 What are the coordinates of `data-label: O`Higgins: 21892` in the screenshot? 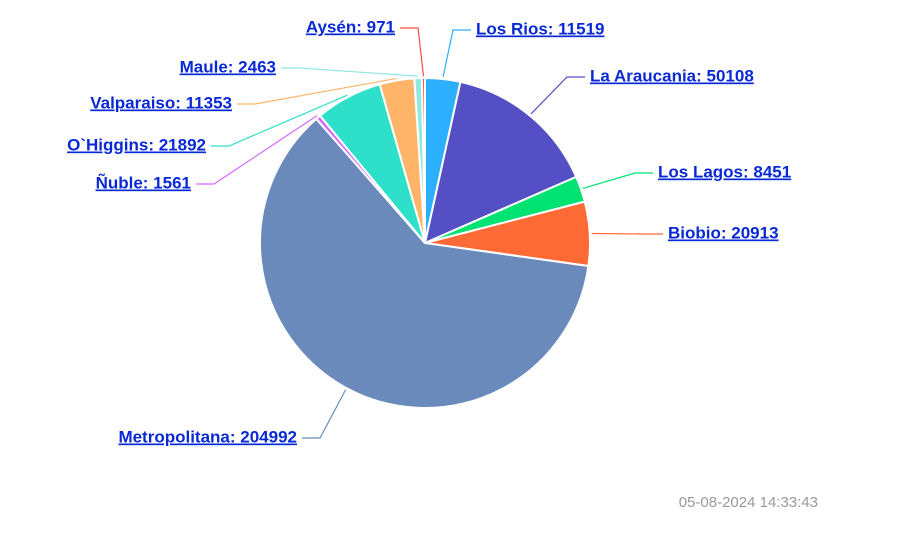 It's located at (136, 144).